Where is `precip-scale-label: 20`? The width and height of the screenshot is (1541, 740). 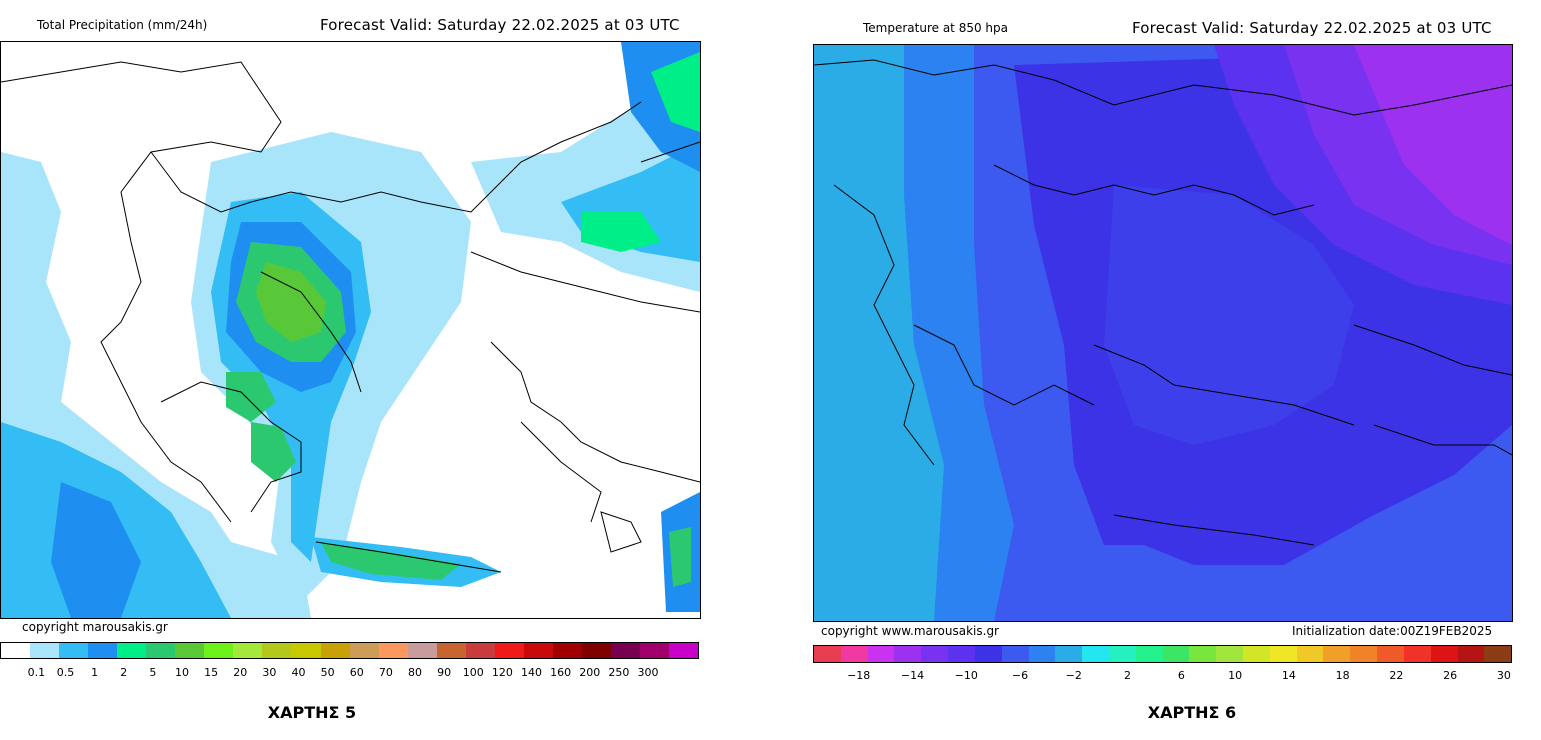 precip-scale-label: 20 is located at coordinates (240, 672).